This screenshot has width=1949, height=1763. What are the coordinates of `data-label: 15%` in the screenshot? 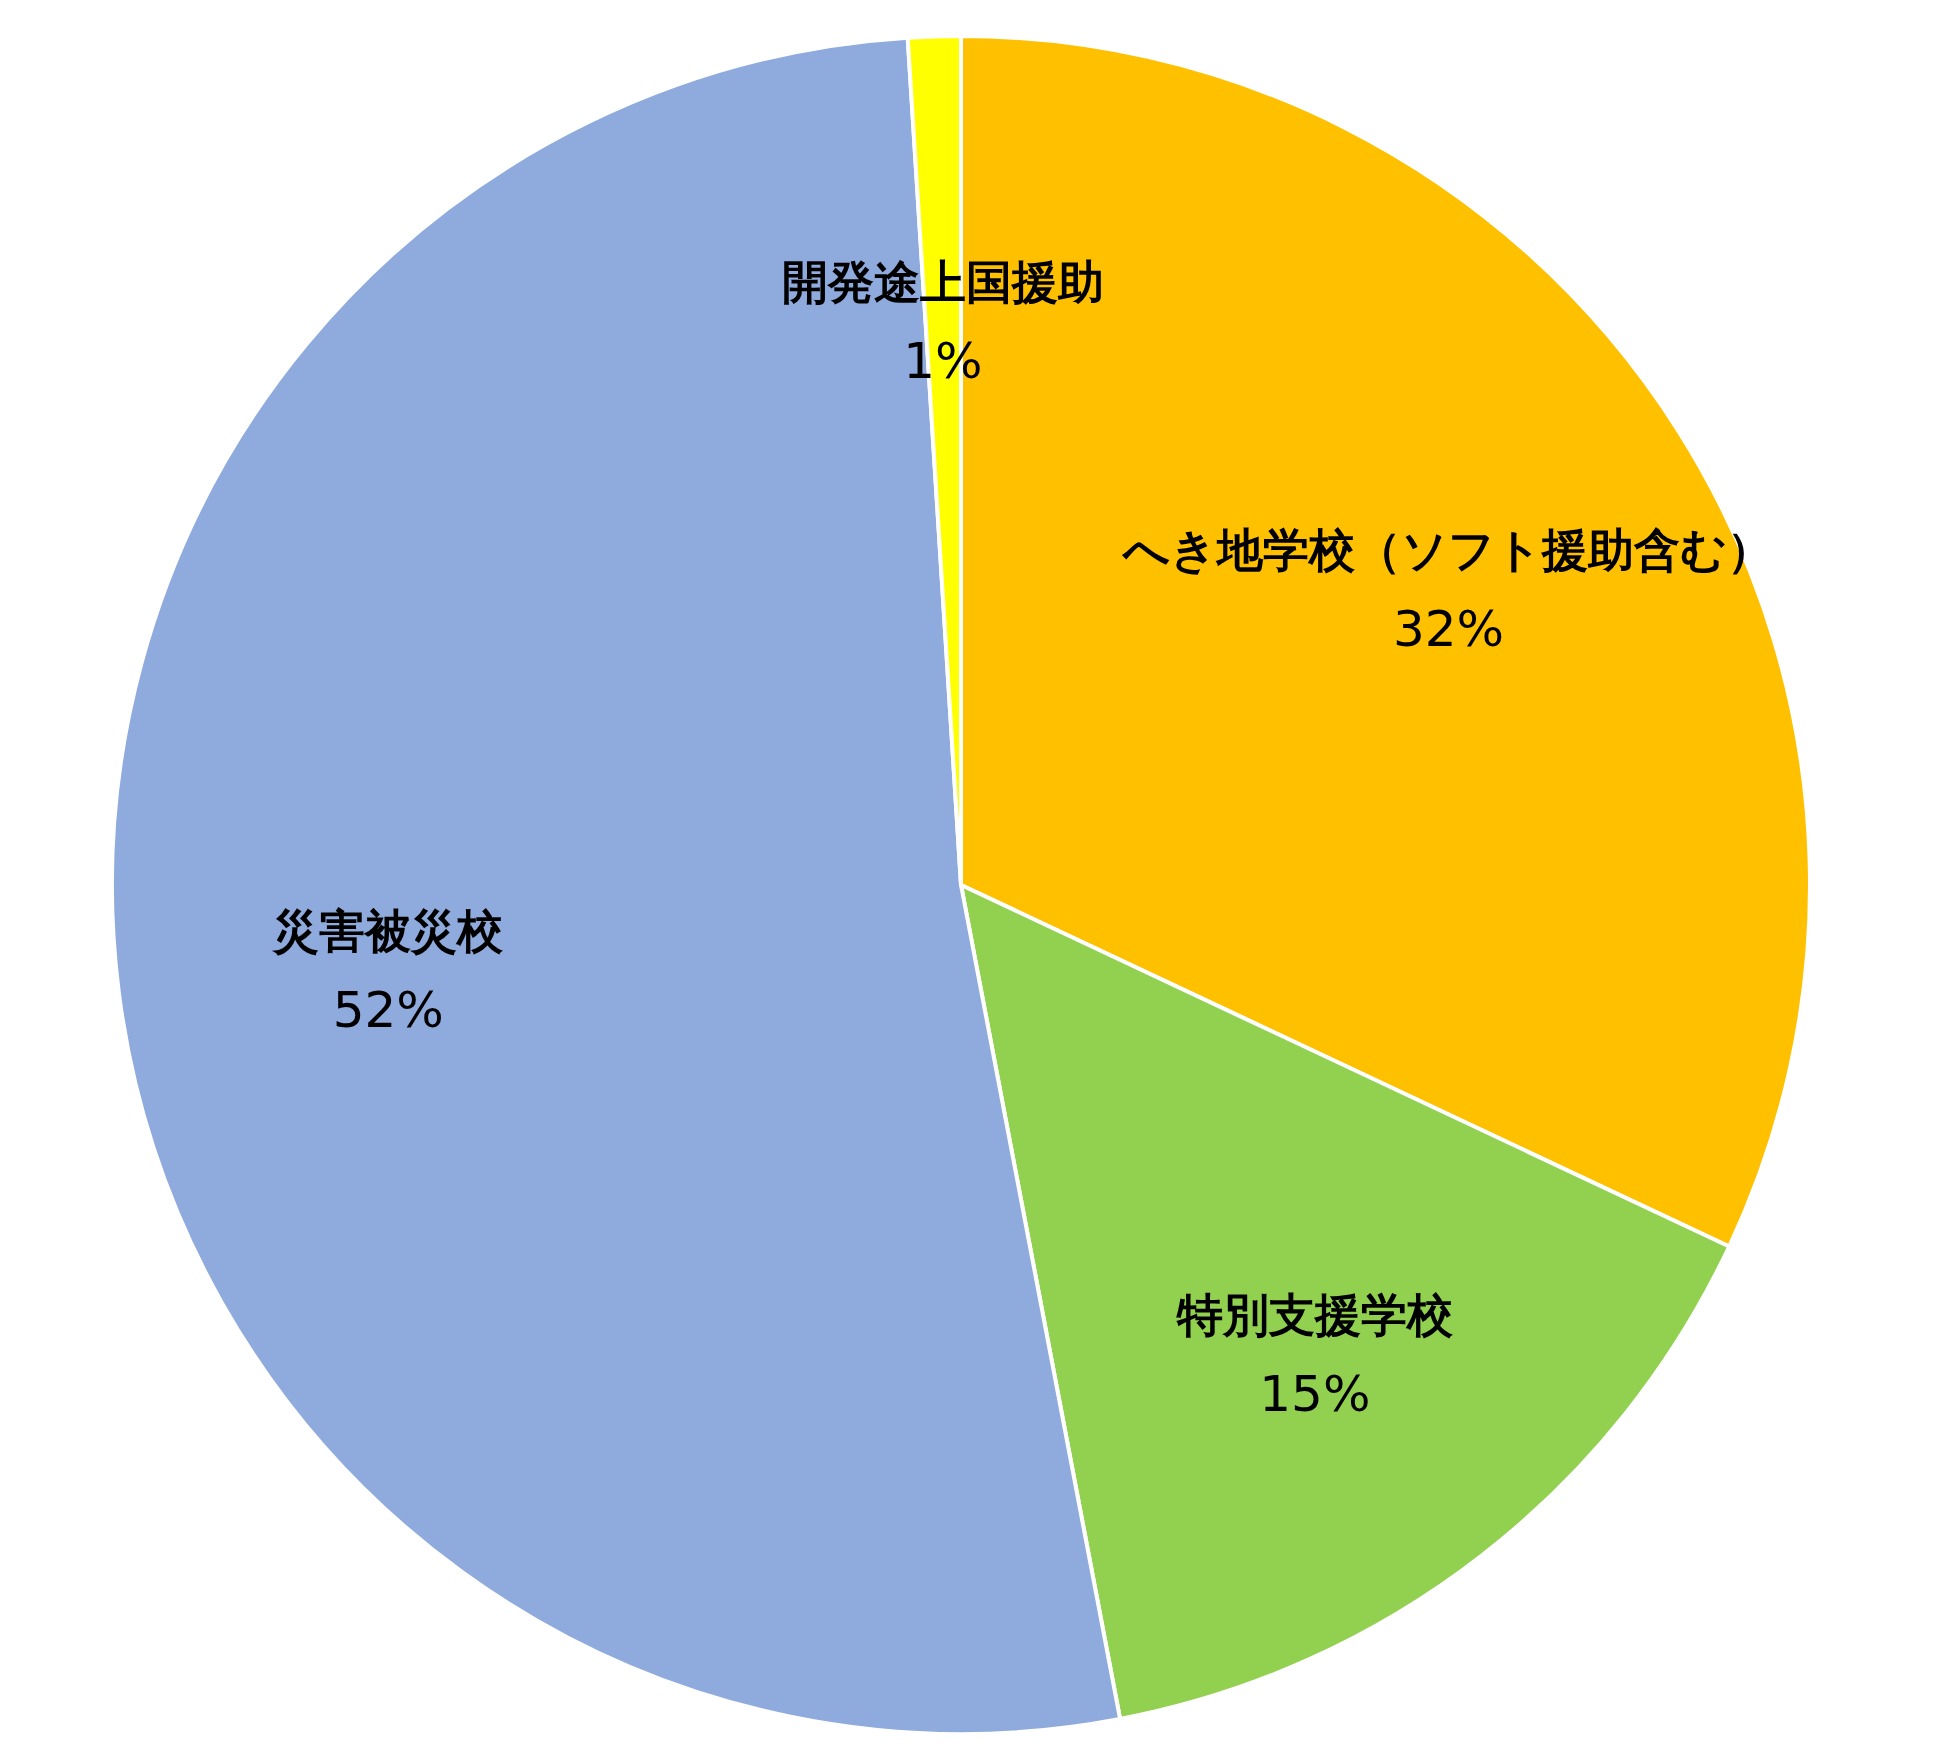 It's located at (1315, 1394).